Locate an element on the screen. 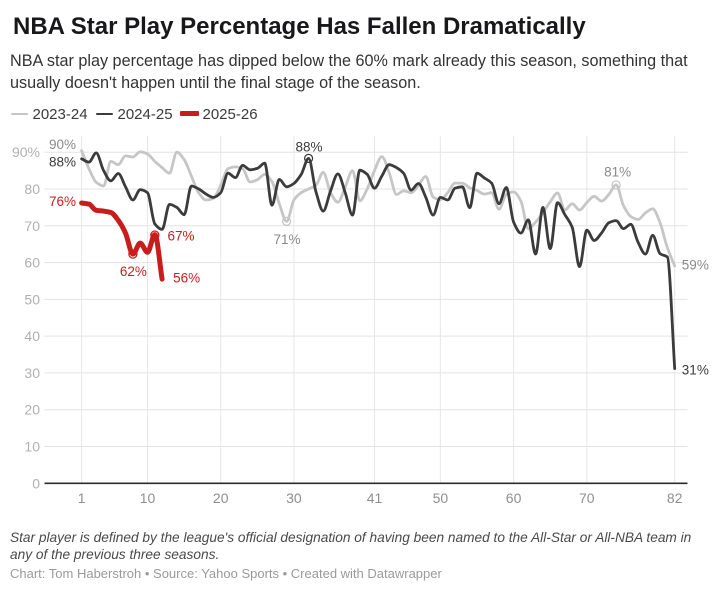 This screenshot has height=595, width=720. svg-text: 76% is located at coordinates (62, 201).